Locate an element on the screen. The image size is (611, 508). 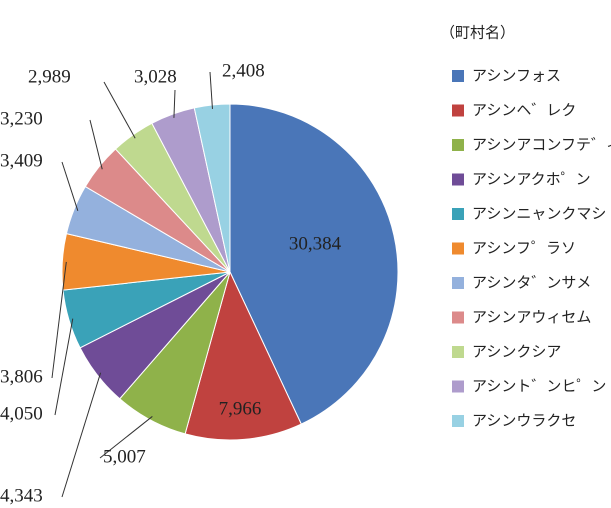
legend-label: アシンアクホ゜ン is located at coordinates (531, 179).